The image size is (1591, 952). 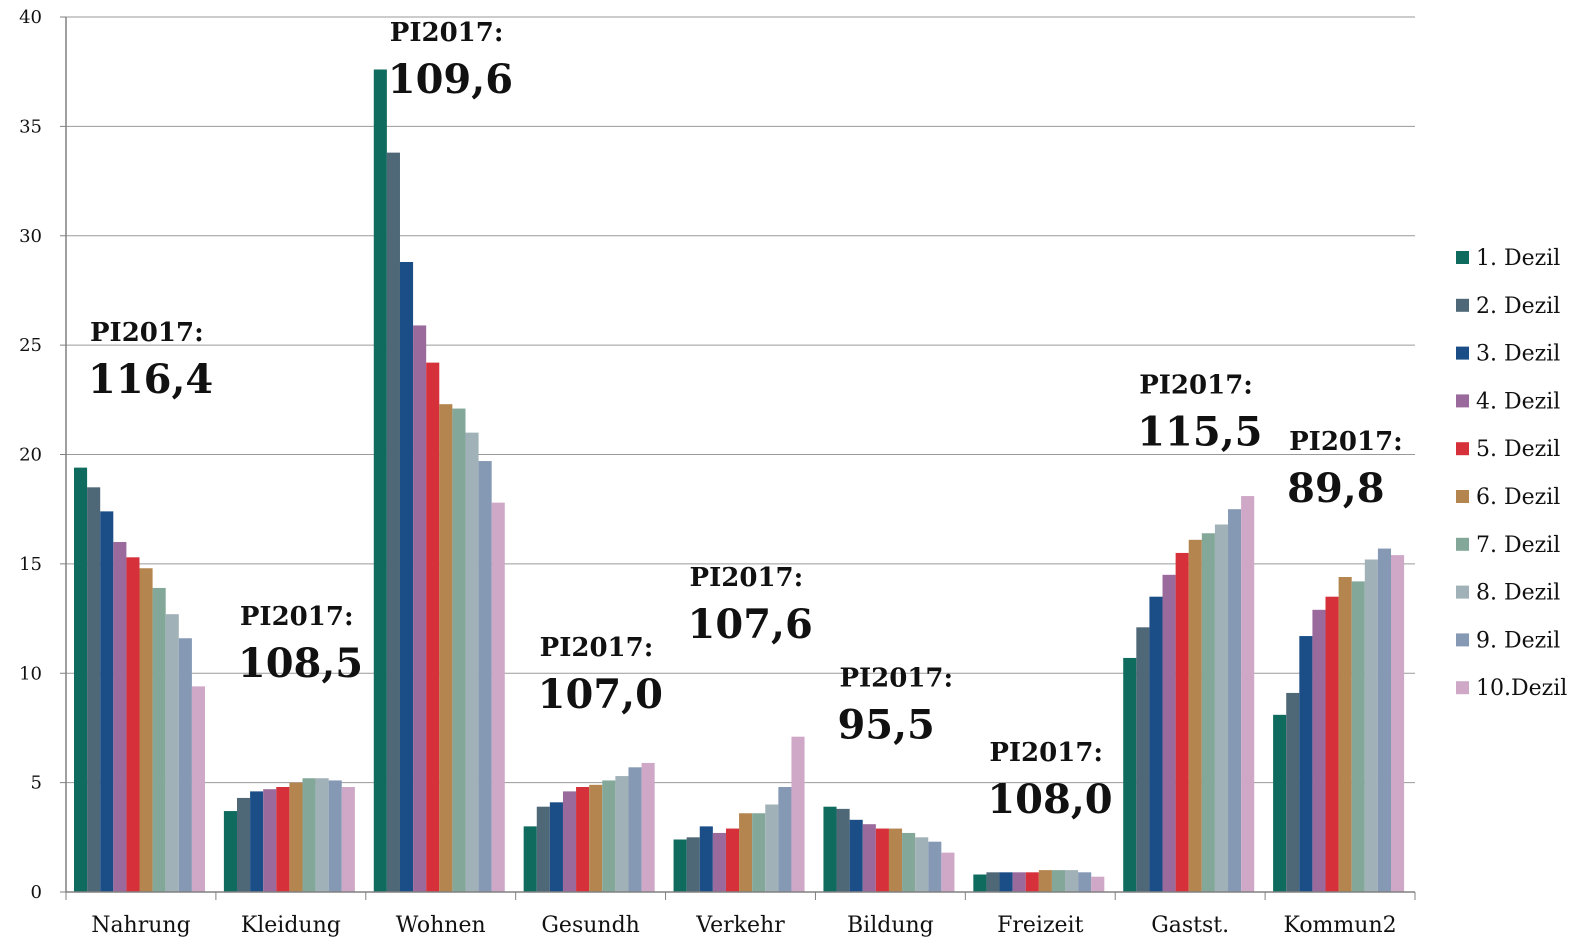 What do you see at coordinates (1521, 688) in the screenshot?
I see `legend-entry: 10.Dezil` at bounding box center [1521, 688].